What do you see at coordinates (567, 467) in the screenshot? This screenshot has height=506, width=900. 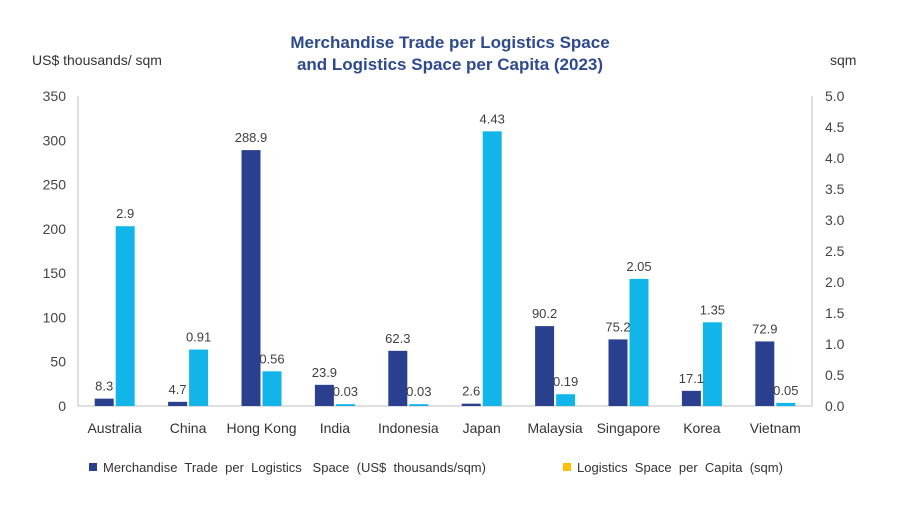 I see `legend-swatch-space` at bounding box center [567, 467].